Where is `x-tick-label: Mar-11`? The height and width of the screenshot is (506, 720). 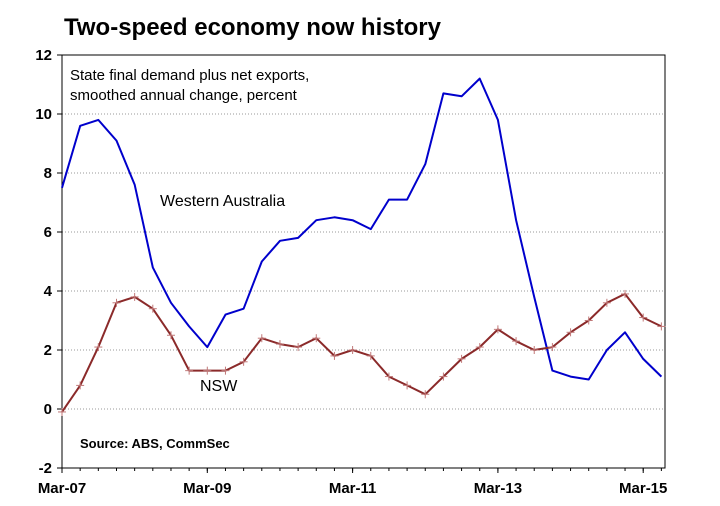 x-tick-label: Mar-11 is located at coordinates (353, 488).